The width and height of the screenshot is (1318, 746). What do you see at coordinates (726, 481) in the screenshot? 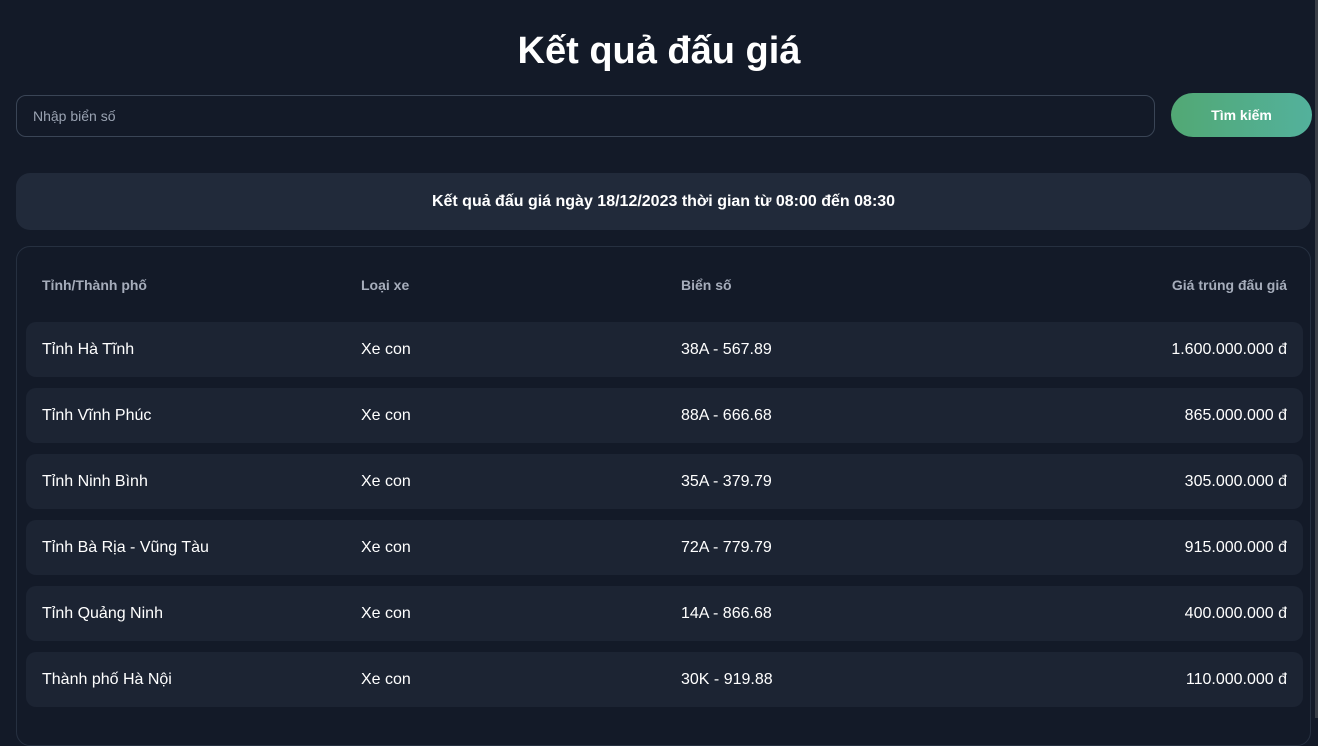
I see `cell-plate: 35A - 379.79` at bounding box center [726, 481].